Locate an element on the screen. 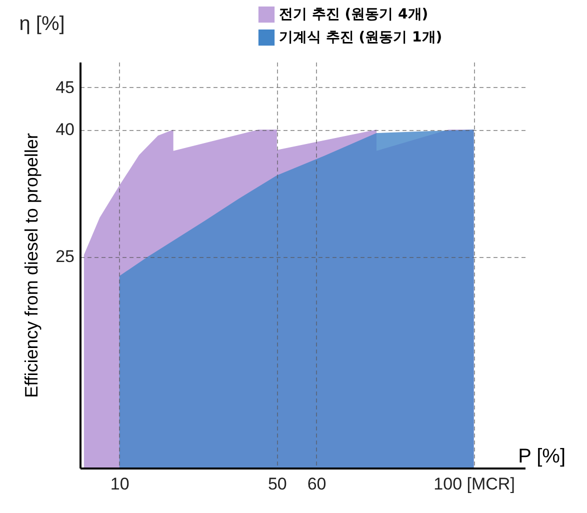  y-tick-label: 25 is located at coordinates (65, 256).